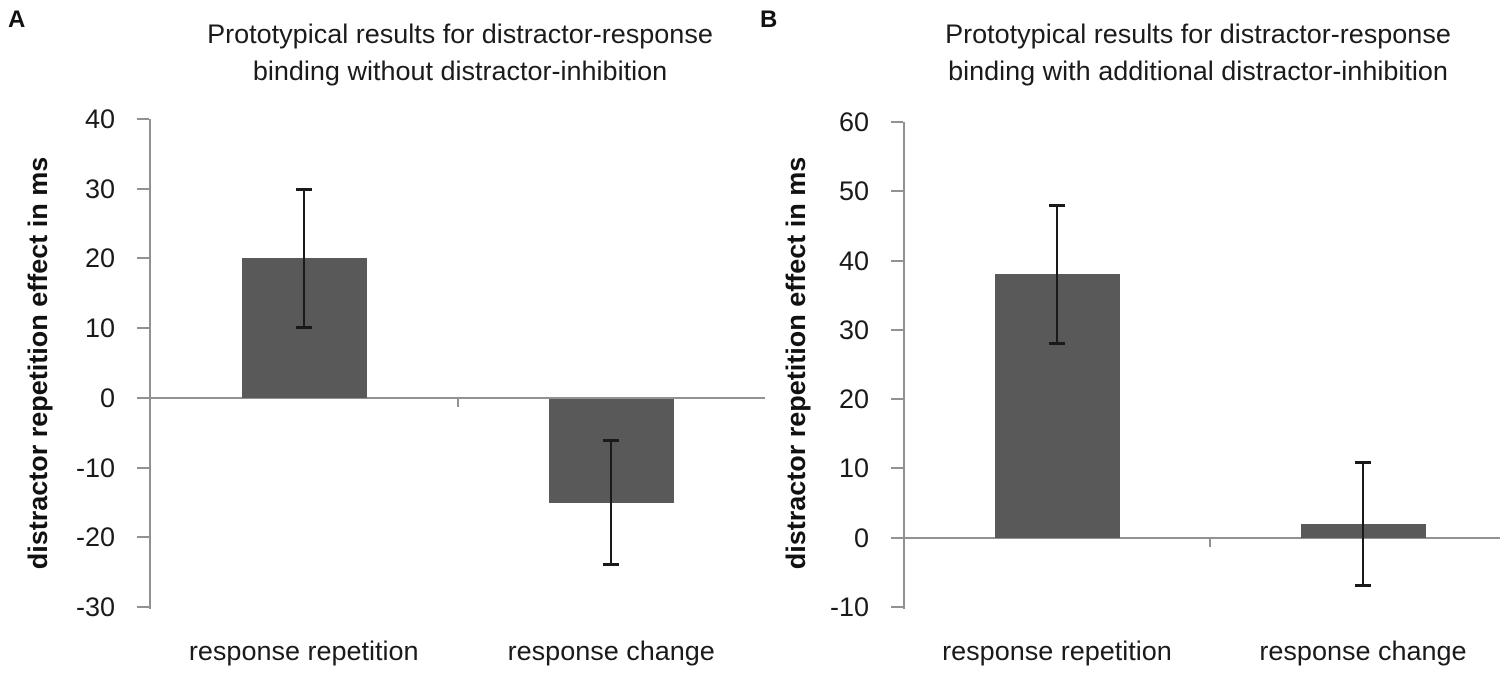  What do you see at coordinates (1202, 537) in the screenshot?
I see `x-axis-line` at bounding box center [1202, 537].